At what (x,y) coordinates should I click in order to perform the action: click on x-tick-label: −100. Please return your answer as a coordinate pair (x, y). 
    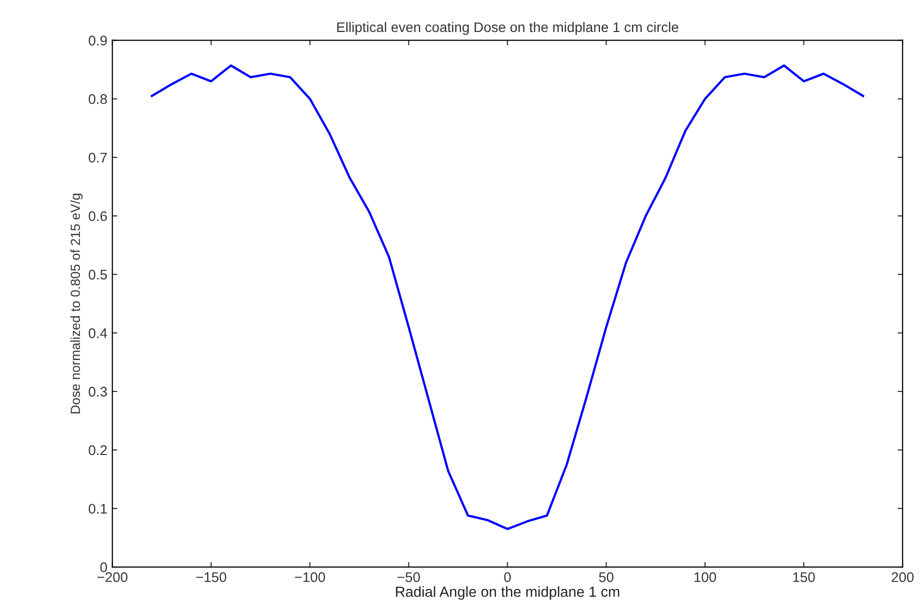
    Looking at the image, I should click on (310, 577).